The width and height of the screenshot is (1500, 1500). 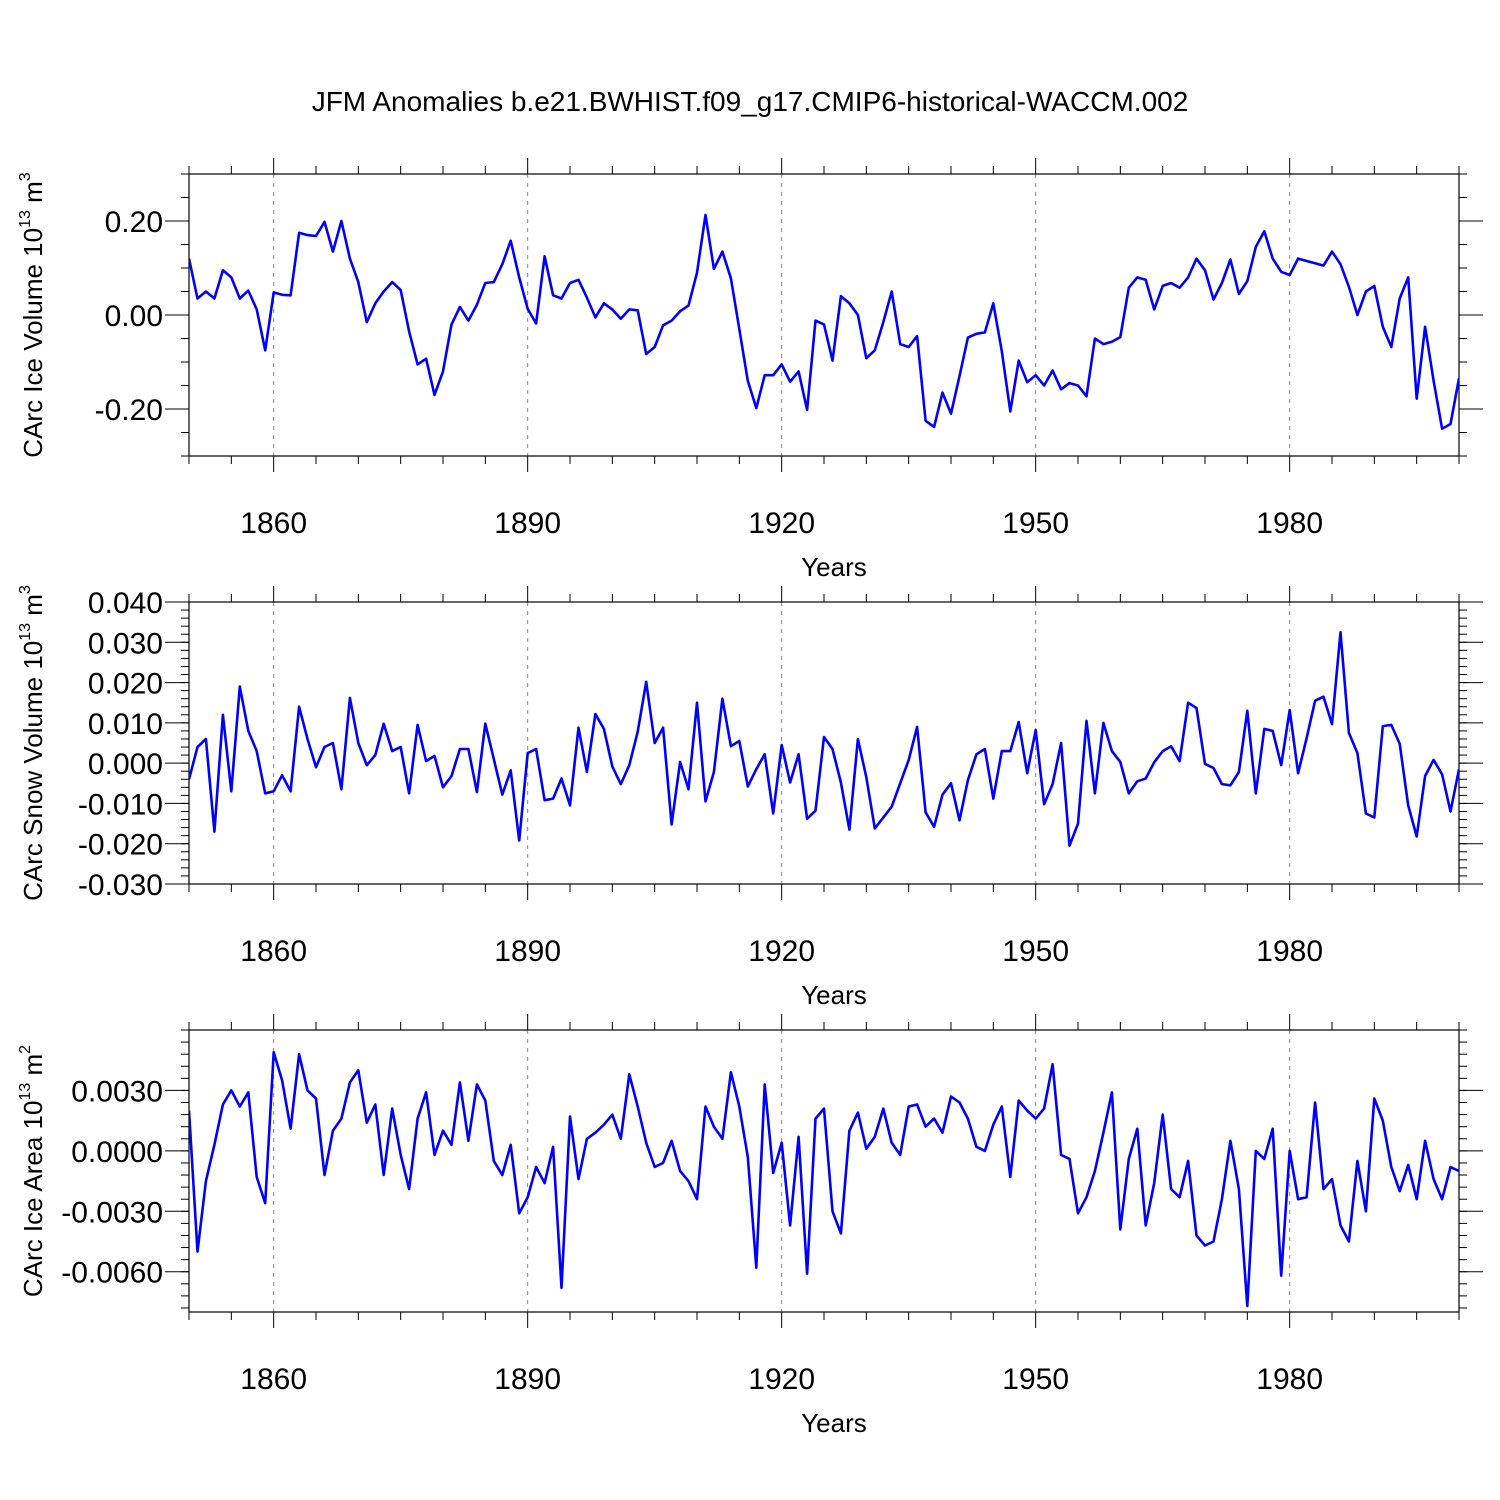 What do you see at coordinates (112, 1273) in the screenshot?
I see `y-tick-label: -0.0060` at bounding box center [112, 1273].